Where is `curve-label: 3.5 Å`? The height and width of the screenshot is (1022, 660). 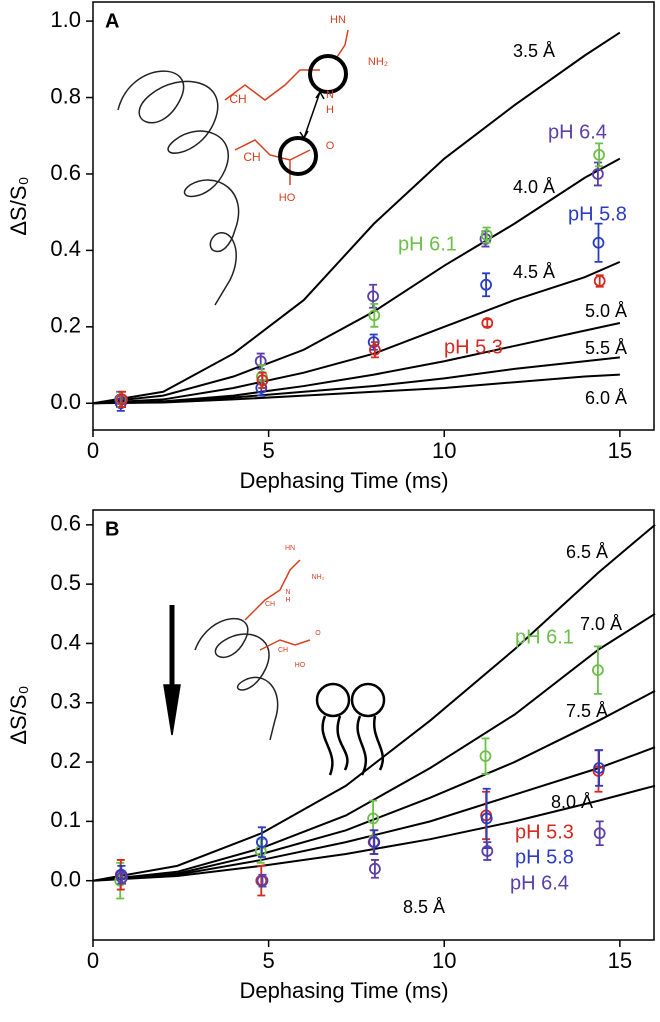 curve-label: 3.5 Å is located at coordinates (534, 51).